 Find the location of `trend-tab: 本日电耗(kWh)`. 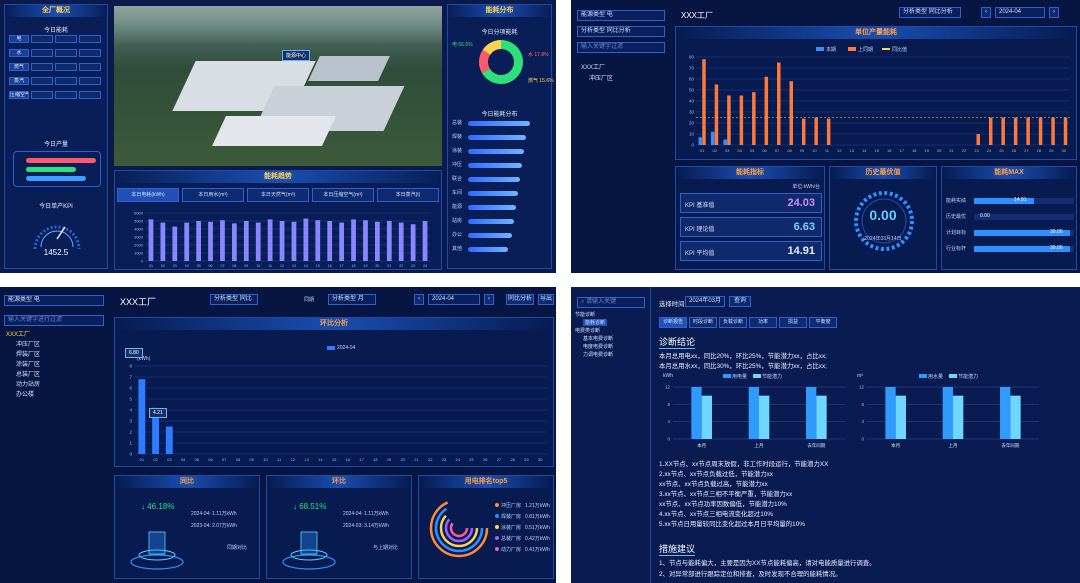

trend-tab: 本日电耗(kWh) is located at coordinates (148, 195).